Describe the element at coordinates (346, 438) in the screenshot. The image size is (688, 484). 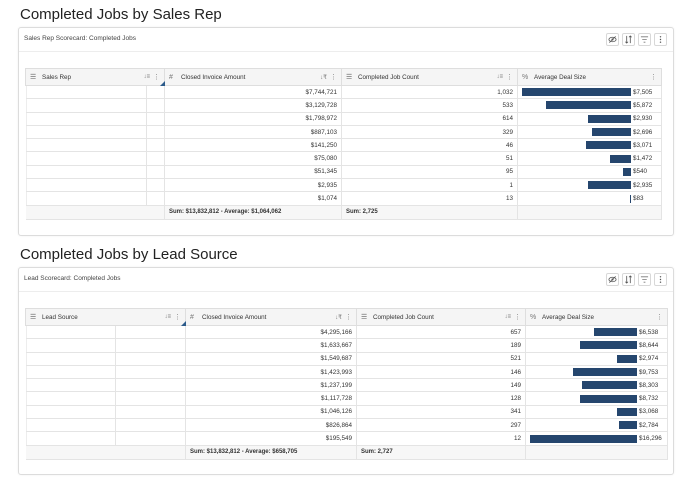
I see `table-row: $195,549 12 $16,296` at that location.